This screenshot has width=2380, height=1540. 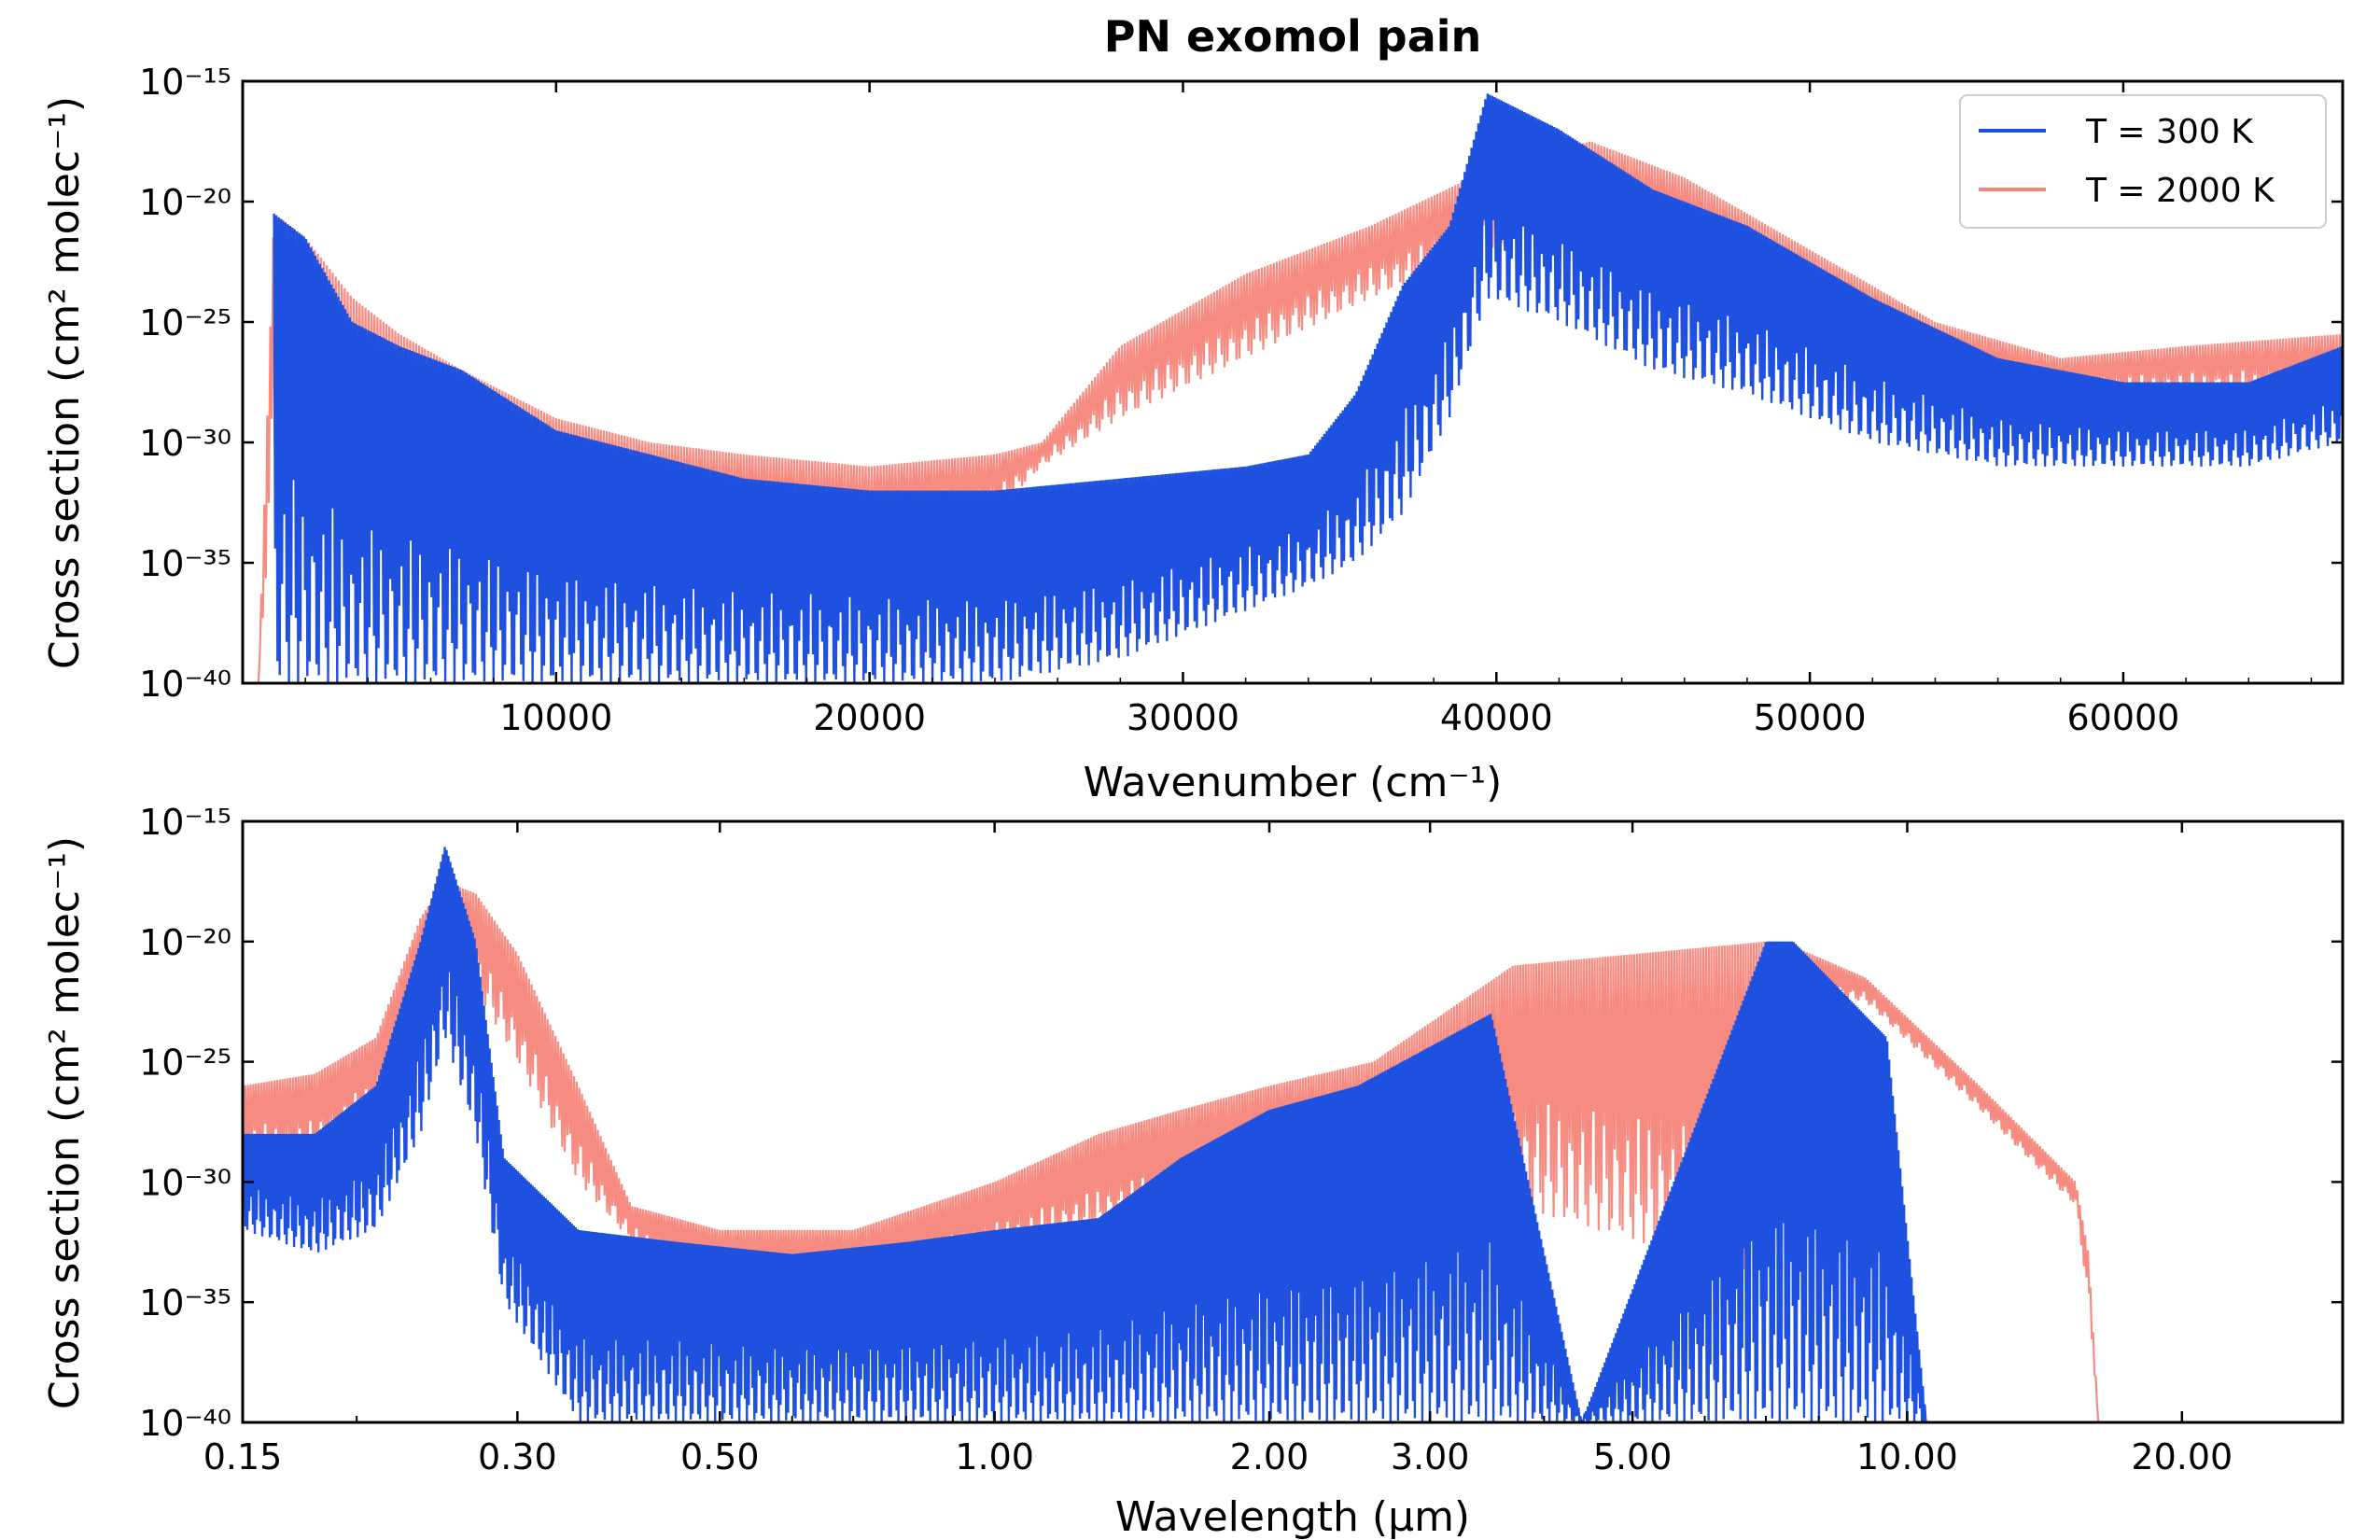 What do you see at coordinates (517, 1456) in the screenshot?
I see `bottom-x-tick-label: 0.30` at bounding box center [517, 1456].